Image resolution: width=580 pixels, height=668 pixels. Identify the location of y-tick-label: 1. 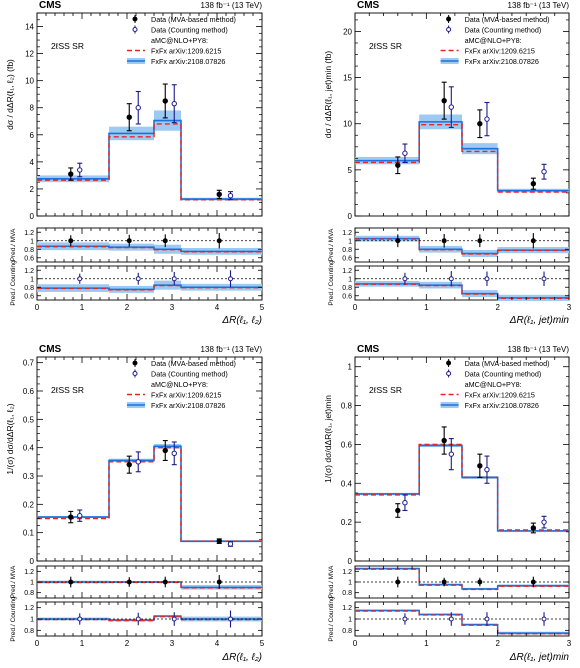
(350, 367).